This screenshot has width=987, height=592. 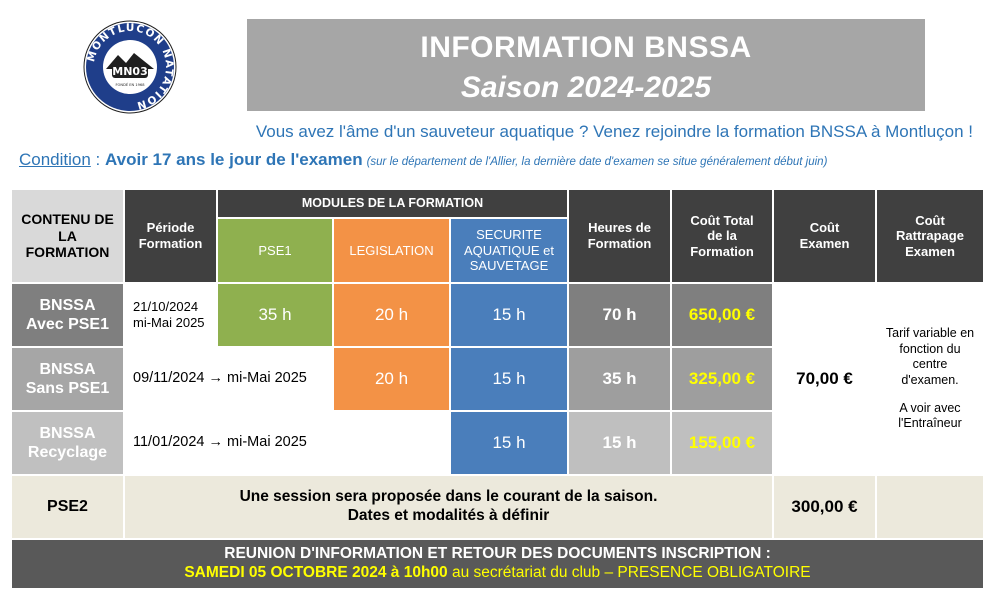 What do you see at coordinates (448, 515) in the screenshot?
I see `pse2-text-line2: Dates et modalités à définir` at bounding box center [448, 515].